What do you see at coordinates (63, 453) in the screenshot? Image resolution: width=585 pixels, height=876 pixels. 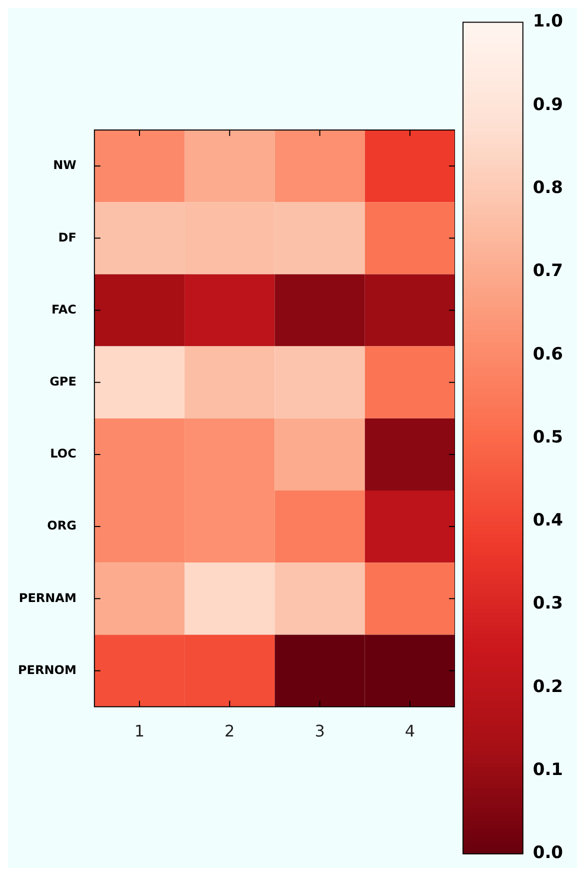 I see `y-tick-label: LOC` at bounding box center [63, 453].